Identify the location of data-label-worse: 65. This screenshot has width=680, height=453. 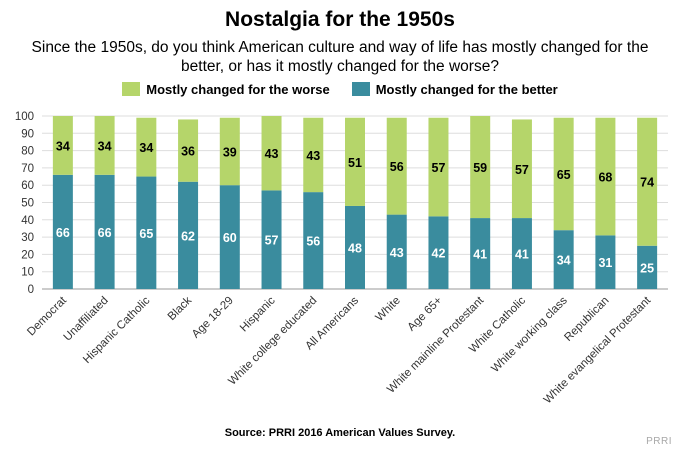
(564, 175).